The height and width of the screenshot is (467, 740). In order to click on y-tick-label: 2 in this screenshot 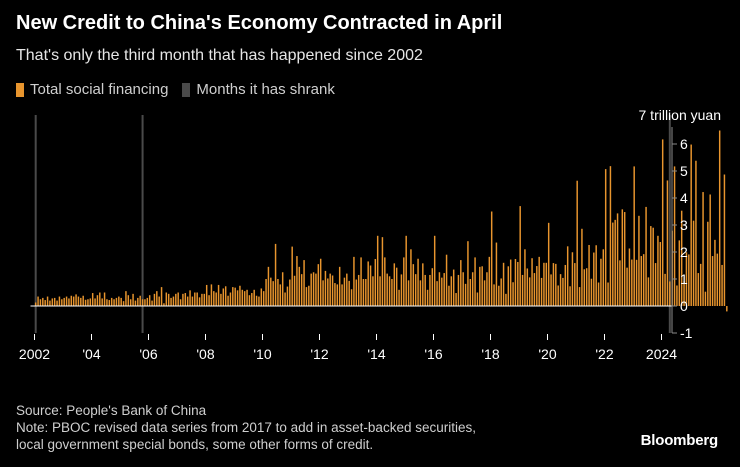, I will do `click(684, 252)`.